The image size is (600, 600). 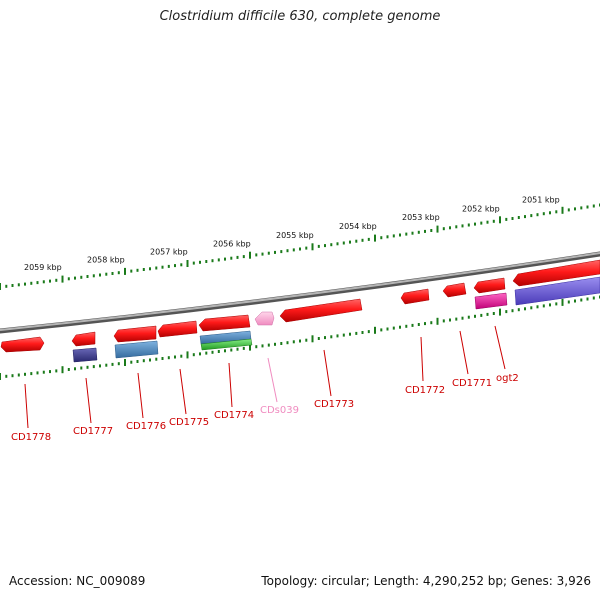 What do you see at coordinates (300, 291) in the screenshot?
I see `genome-backbone-highlight` at bounding box center [300, 291].